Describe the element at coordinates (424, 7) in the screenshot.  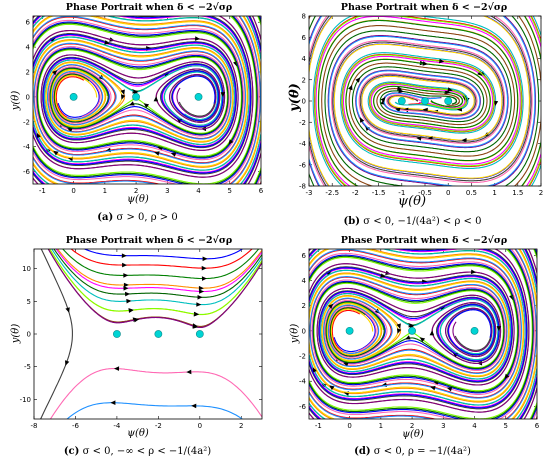
I see `panel-b-title: Phase Portrait when δ < −2√σρ` at that location.